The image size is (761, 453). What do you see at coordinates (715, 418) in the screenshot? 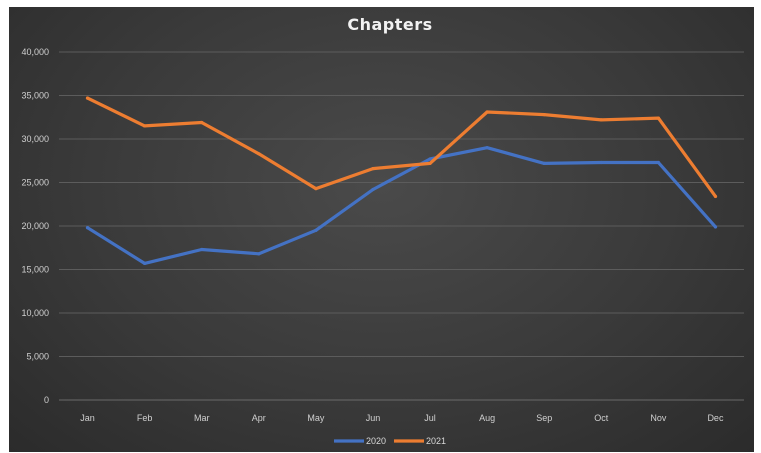
I see `x-tick-label: Dec` at bounding box center [715, 418].